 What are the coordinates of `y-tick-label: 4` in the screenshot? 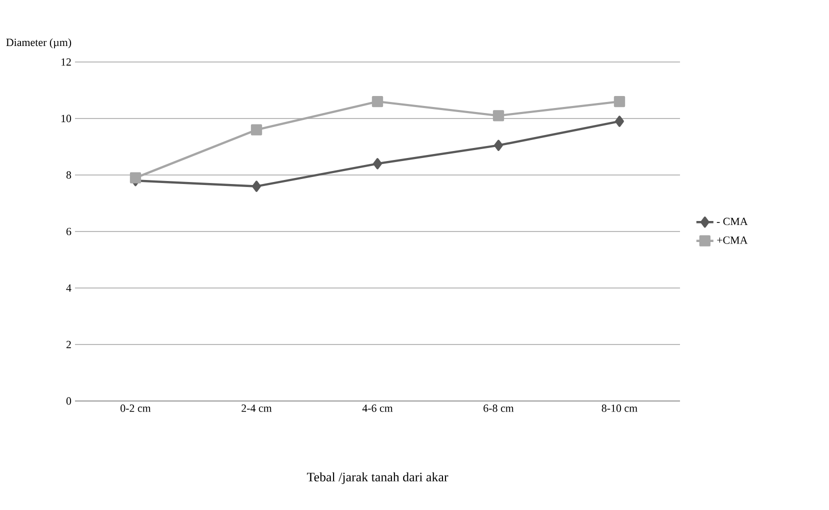 It's located at (69, 288).